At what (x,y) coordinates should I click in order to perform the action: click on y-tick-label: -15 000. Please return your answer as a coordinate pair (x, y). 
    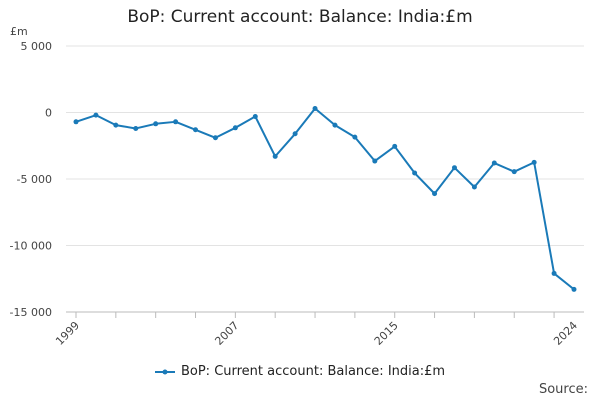
    Looking at the image, I should click on (31, 312).